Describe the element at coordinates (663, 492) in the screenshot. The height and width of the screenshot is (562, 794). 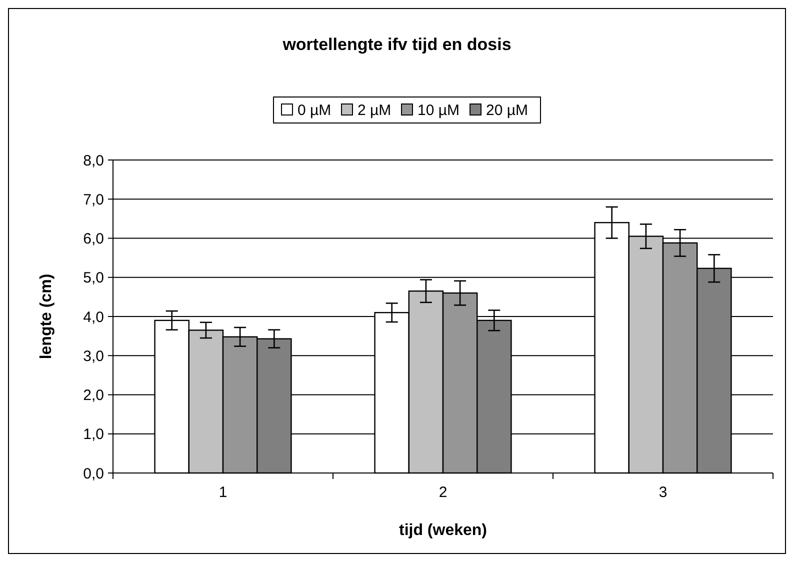
I see `x-tick-label: 3` at that location.